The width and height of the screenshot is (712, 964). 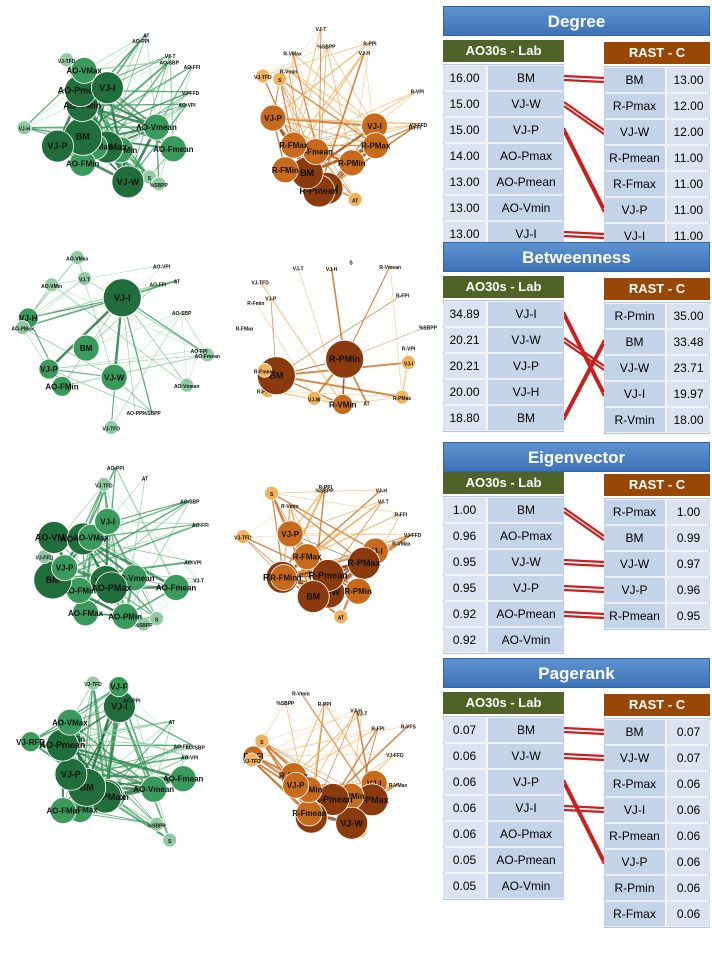 What do you see at coordinates (465, 156) in the screenshot?
I see `lab-score: 14.00` at bounding box center [465, 156].